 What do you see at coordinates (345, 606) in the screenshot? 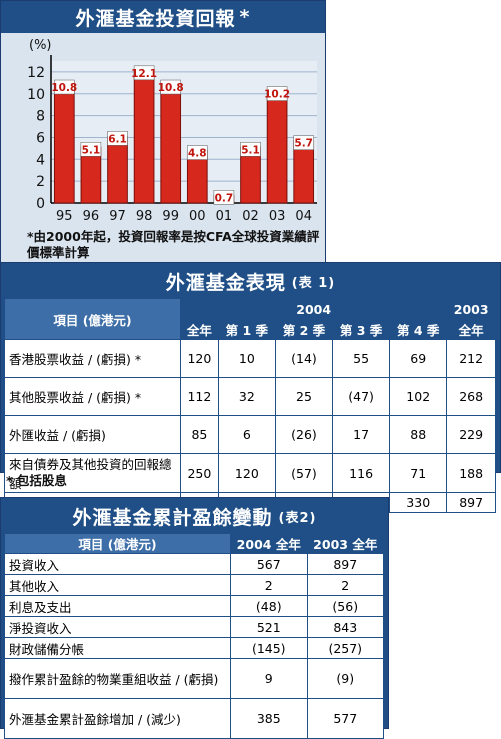
I see `table-cell: (56)` at bounding box center [345, 606].